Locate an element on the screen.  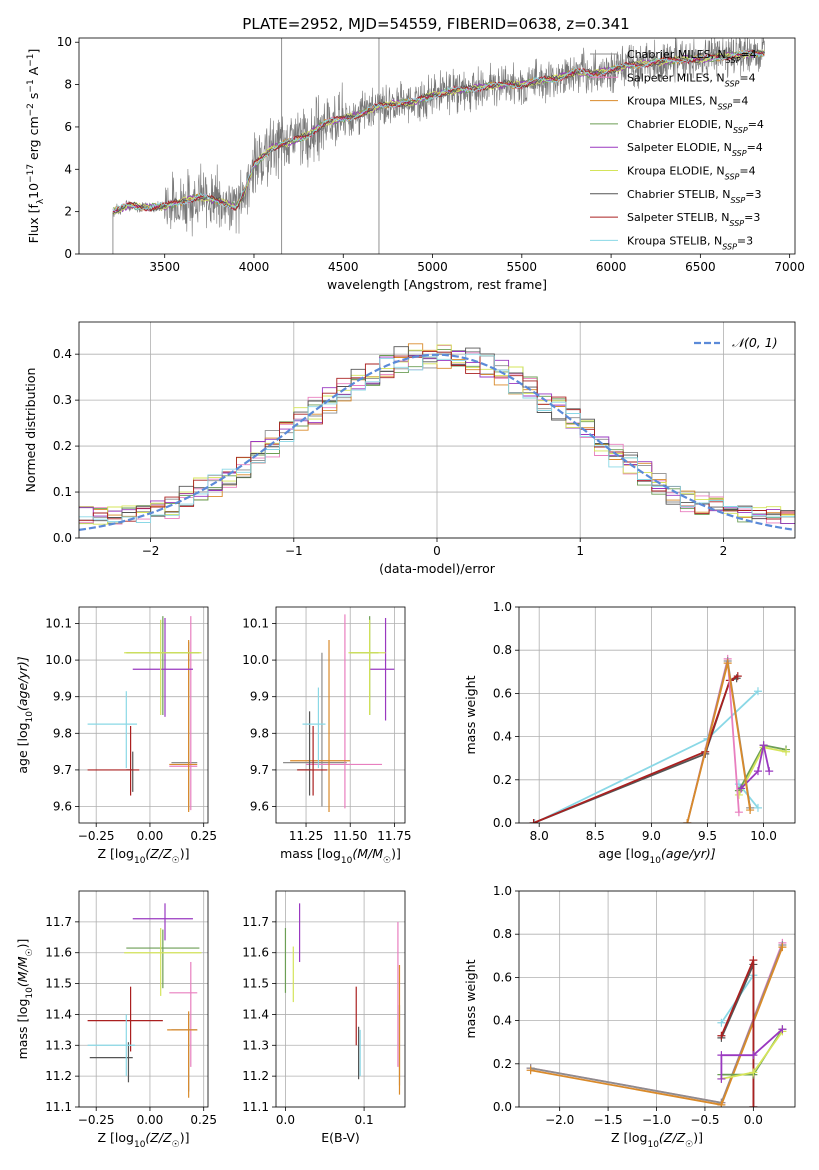
y-tick-label: 6 is located at coordinates (68, 127).